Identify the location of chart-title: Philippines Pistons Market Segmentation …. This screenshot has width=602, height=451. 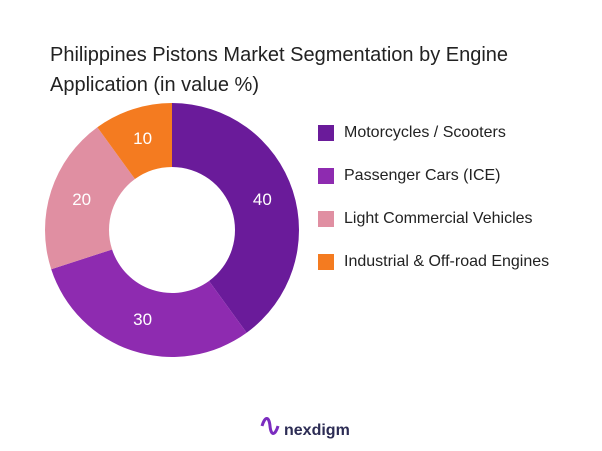
(279, 70).